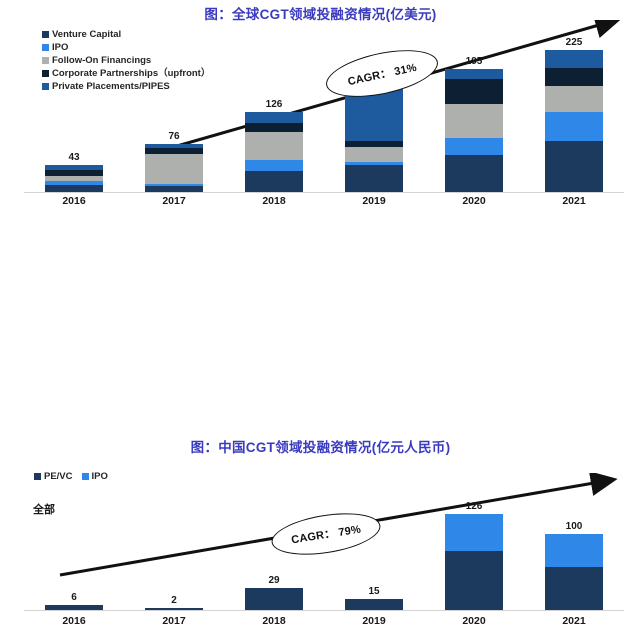 This screenshot has height=627, width=641. Describe the element at coordinates (274, 145) in the screenshot. I see `global-bar-segment-2018-follow-on-financings` at that location.